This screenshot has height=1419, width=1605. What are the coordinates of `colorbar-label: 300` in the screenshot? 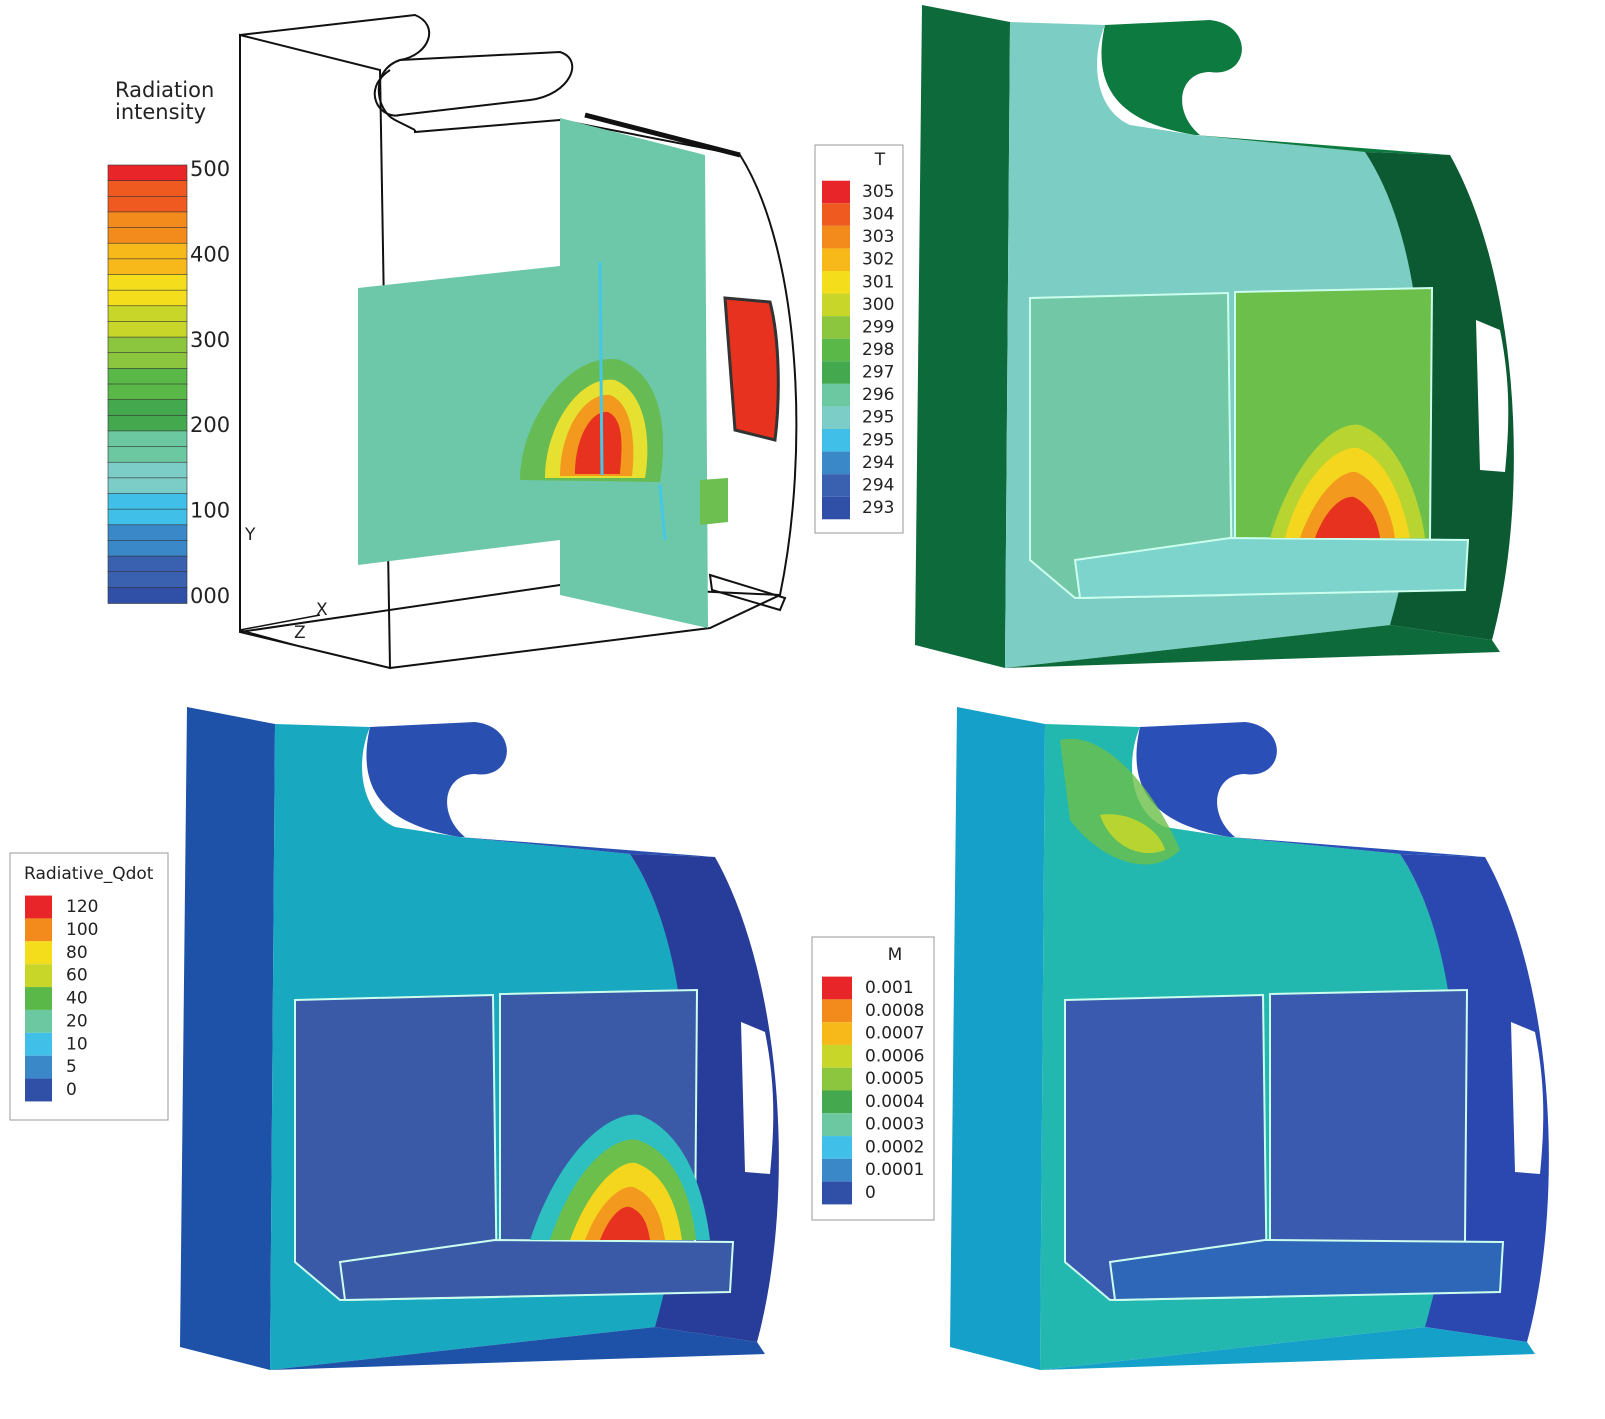 It's located at (210, 340).